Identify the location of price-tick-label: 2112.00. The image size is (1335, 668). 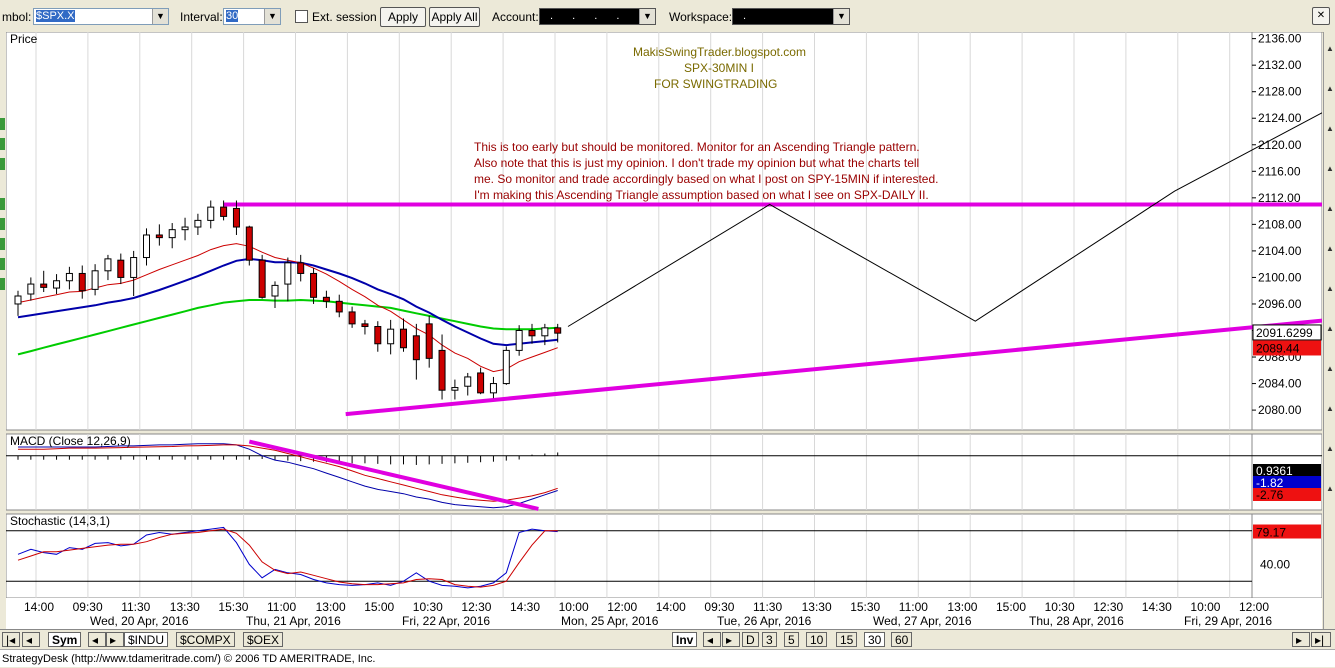
(1279, 198).